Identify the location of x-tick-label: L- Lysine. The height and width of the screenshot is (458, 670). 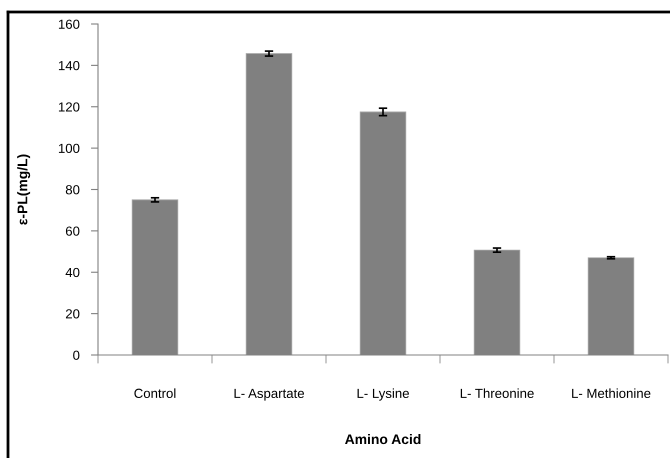
(383, 394).